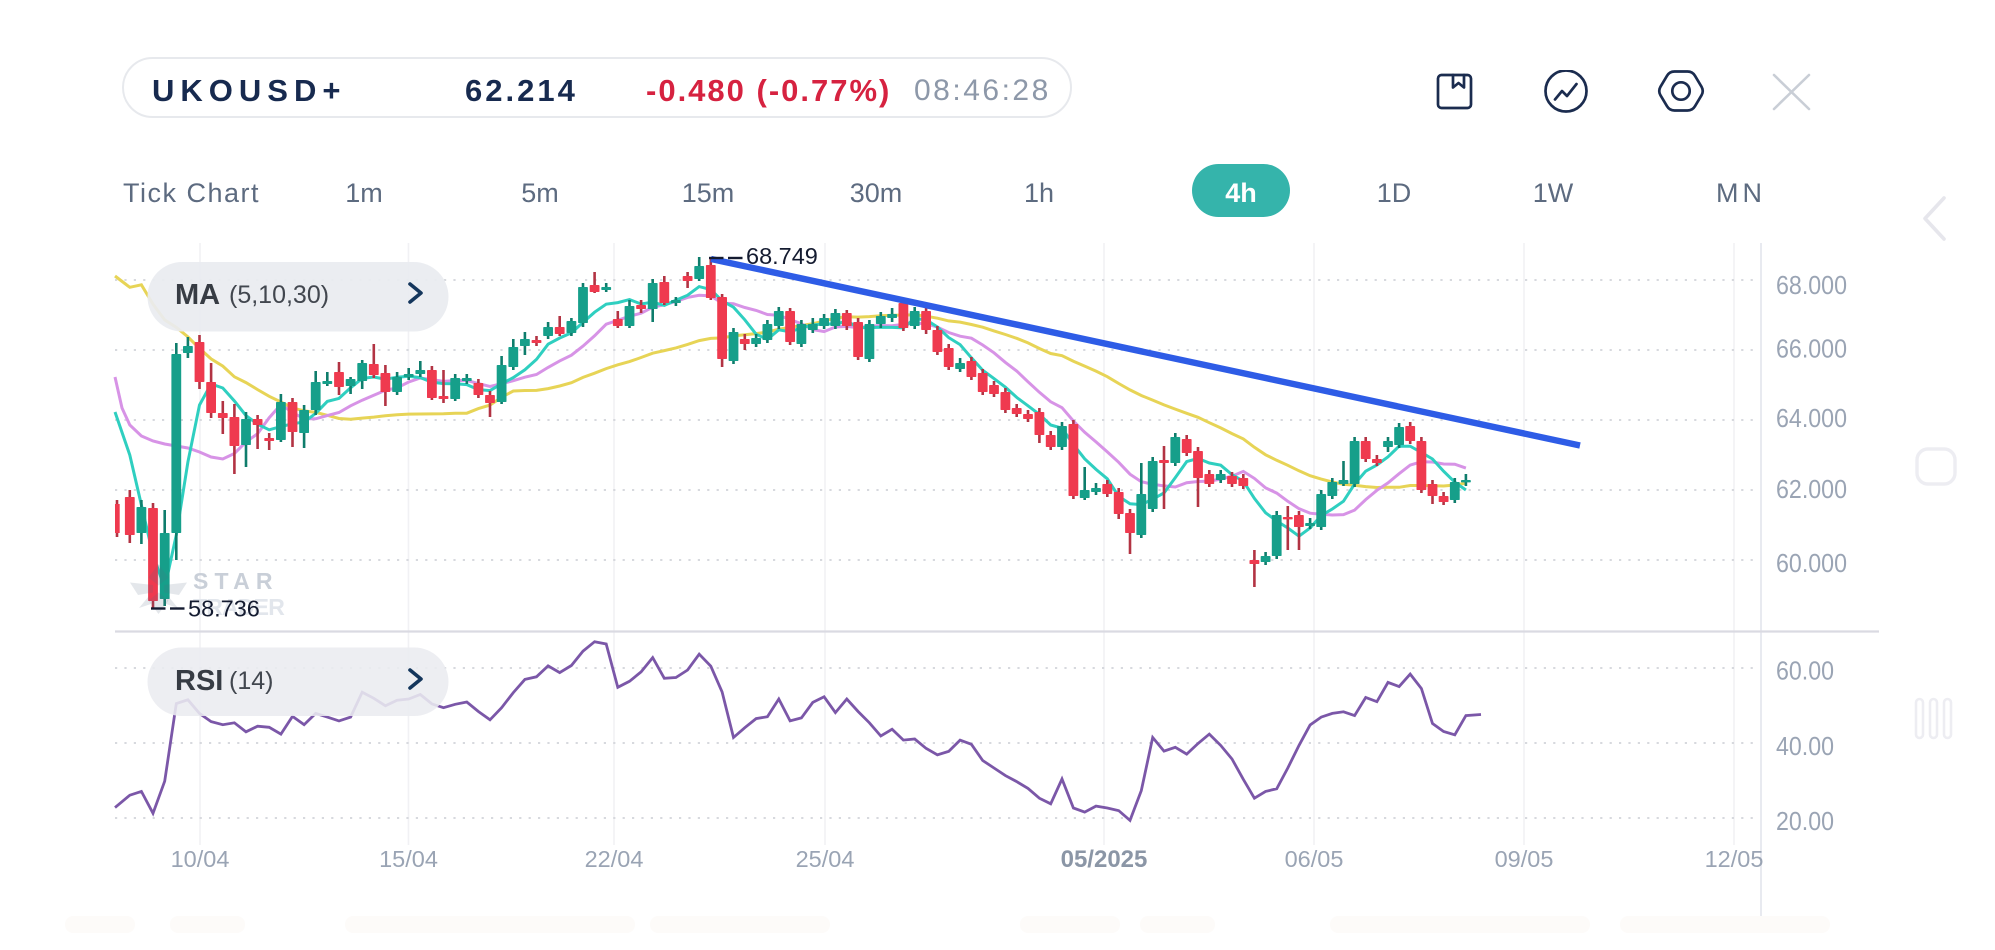 The width and height of the screenshot is (1995, 950). Describe the element at coordinates (1811, 563) in the screenshot. I see `svg-text: 60.000` at that location.